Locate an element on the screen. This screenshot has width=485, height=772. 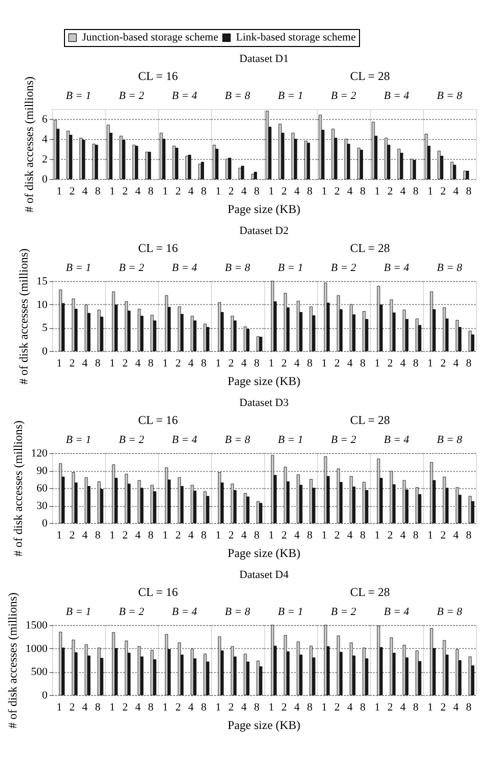
x-axis-title: Page size (KB) is located at coordinates (264, 209).